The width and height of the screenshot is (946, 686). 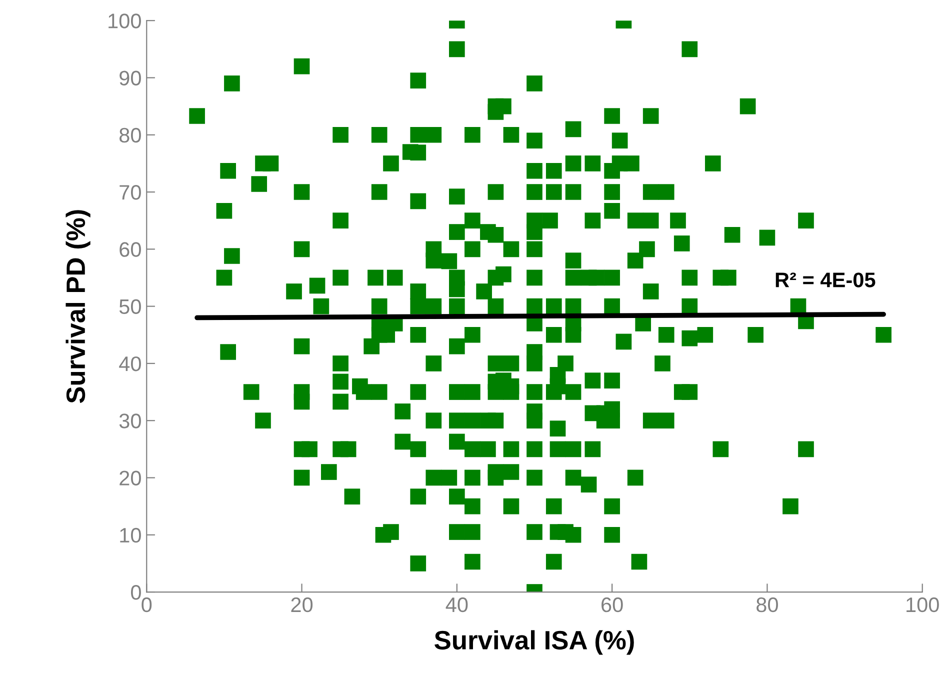 I want to click on y-tick-label: 30, so click(x=130, y=421).